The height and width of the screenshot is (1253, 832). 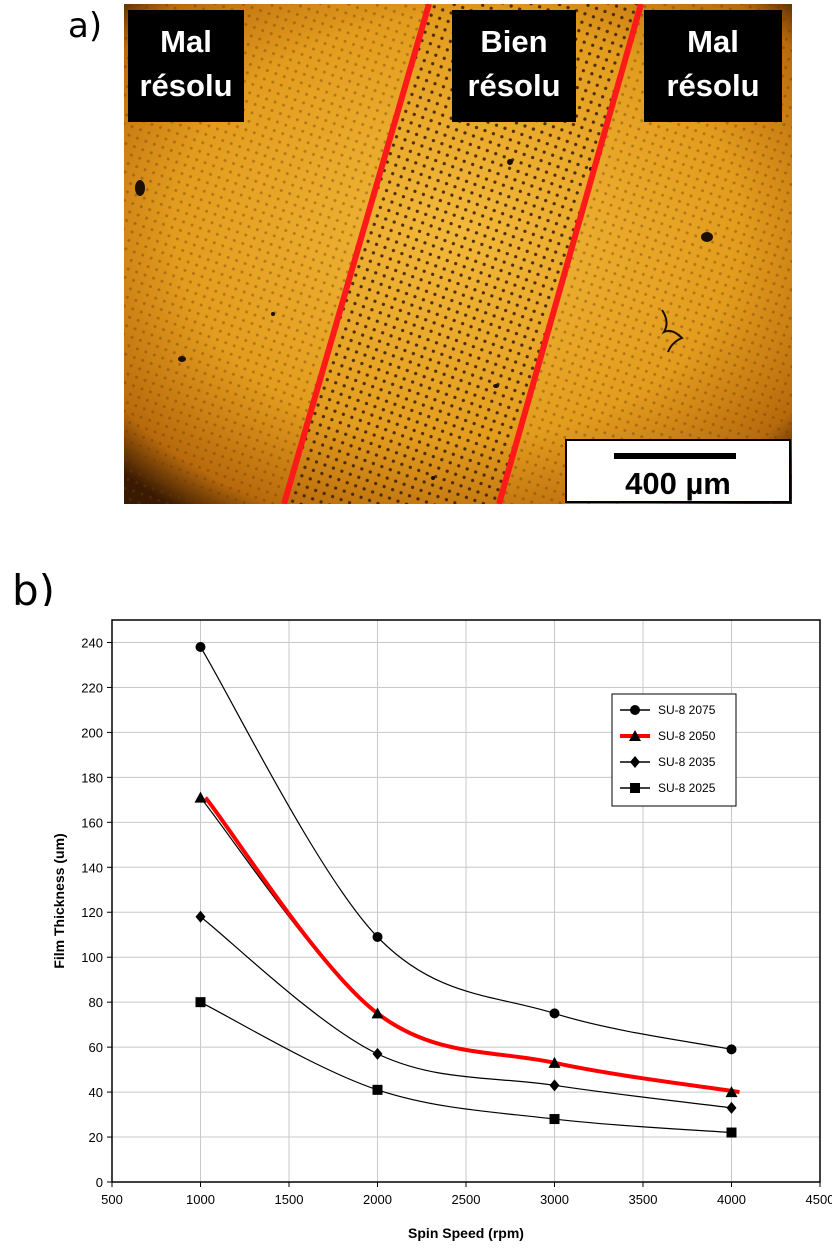 What do you see at coordinates (92, 687) in the screenshot?
I see `y-tick-label: 220` at bounding box center [92, 687].